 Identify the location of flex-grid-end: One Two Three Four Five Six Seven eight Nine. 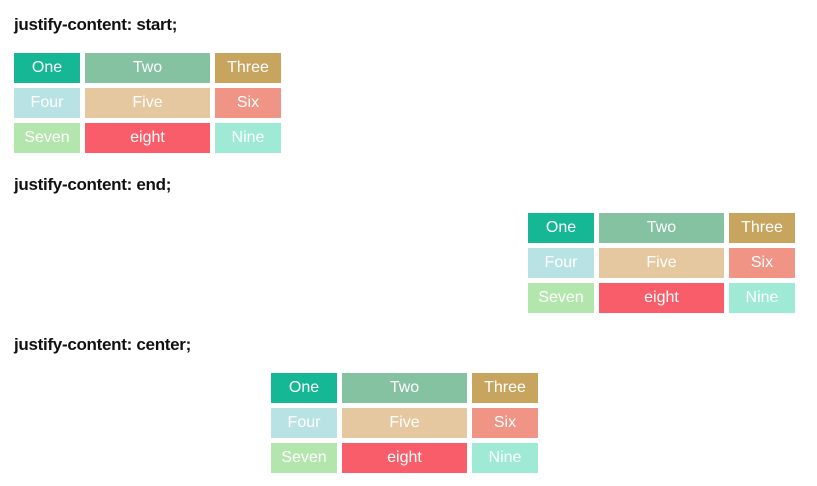
(661, 263).